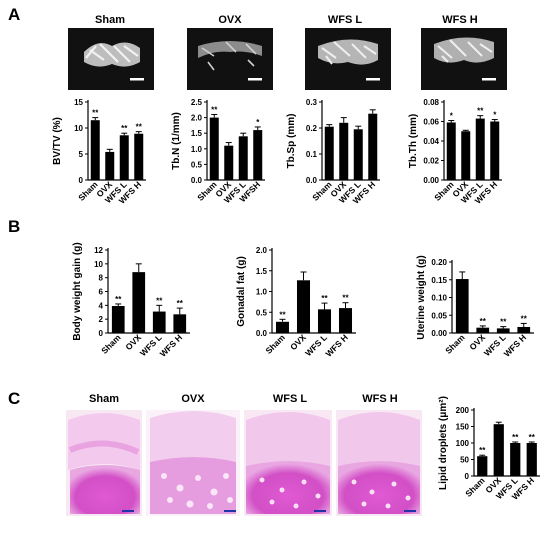 The height and width of the screenshot is (541, 550). What do you see at coordinates (197, 102) in the screenshot?
I see `y-tick-label: 2.5` at bounding box center [197, 102].